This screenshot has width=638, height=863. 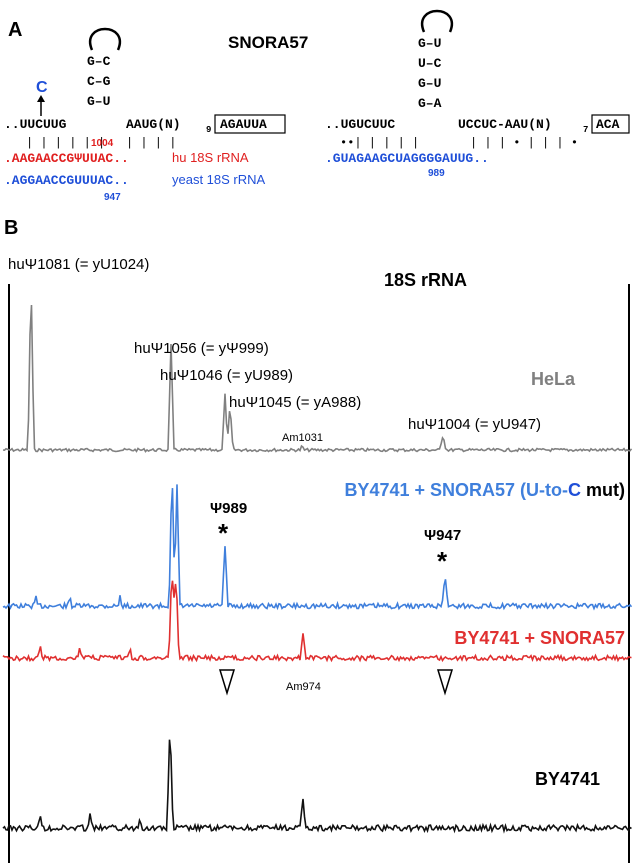 I want to click on left-box-frame, so click(x=250, y=124).